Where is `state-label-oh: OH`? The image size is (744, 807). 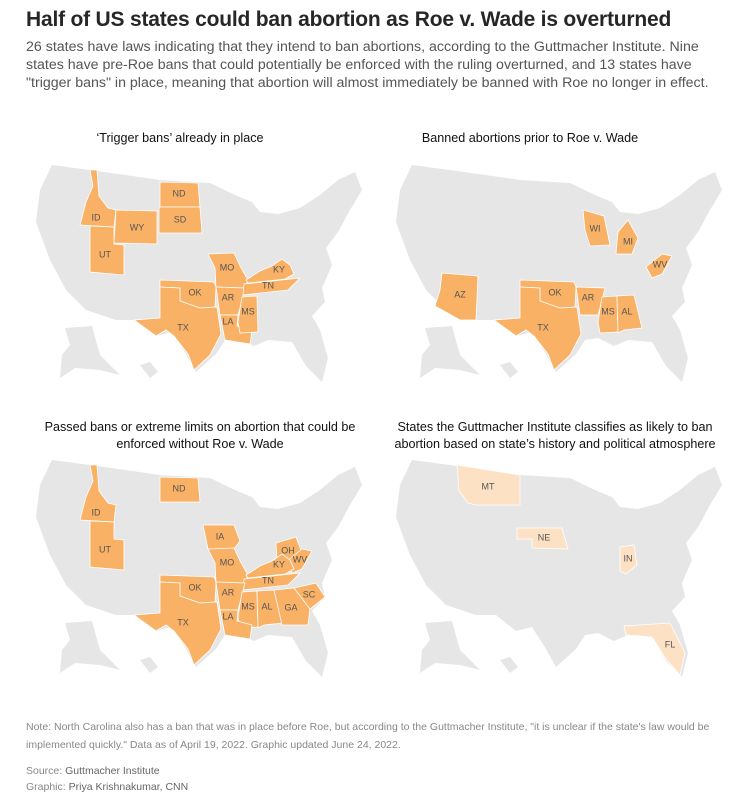
state-label-oh: OH is located at coordinates (288, 550).